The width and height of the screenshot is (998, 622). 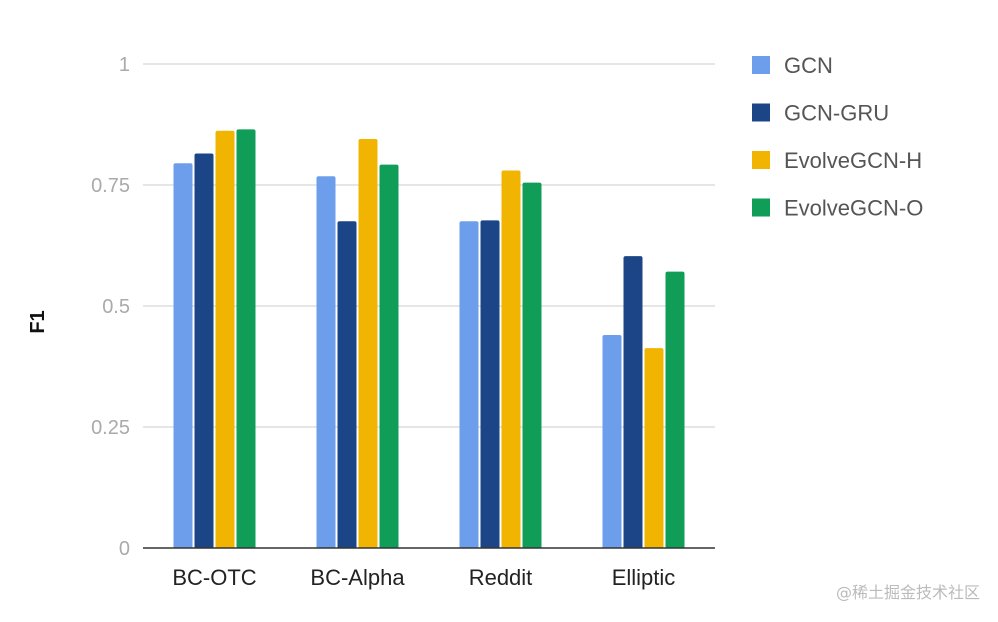 What do you see at coordinates (124, 65) in the screenshot?
I see `y-tick-label: 1` at bounding box center [124, 65].